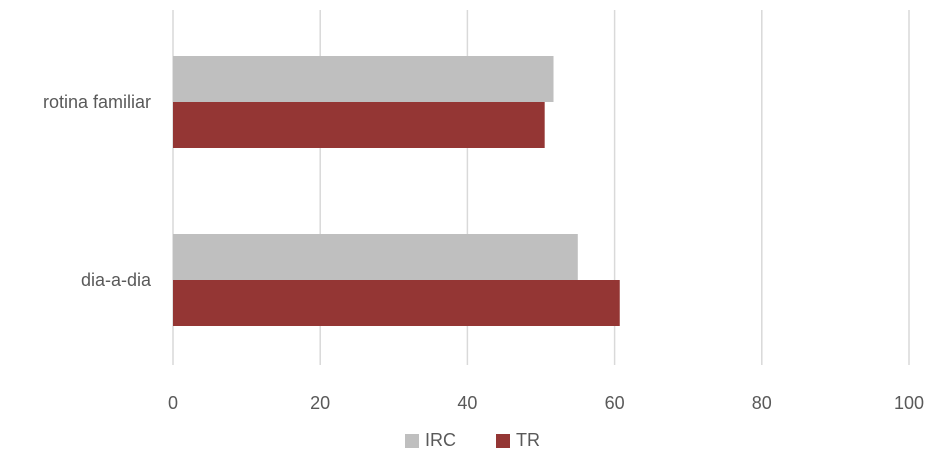 This screenshot has width=929, height=460. I want to click on legend-swatch-irc, so click(412, 441).